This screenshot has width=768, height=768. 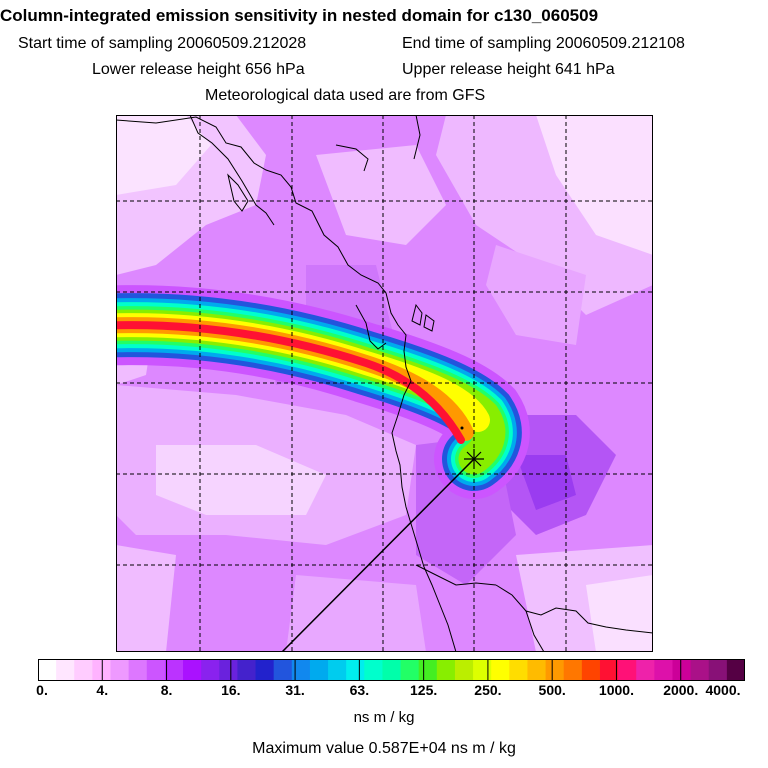 I want to click on colorbar-tick-label: 63., so click(x=359, y=690).